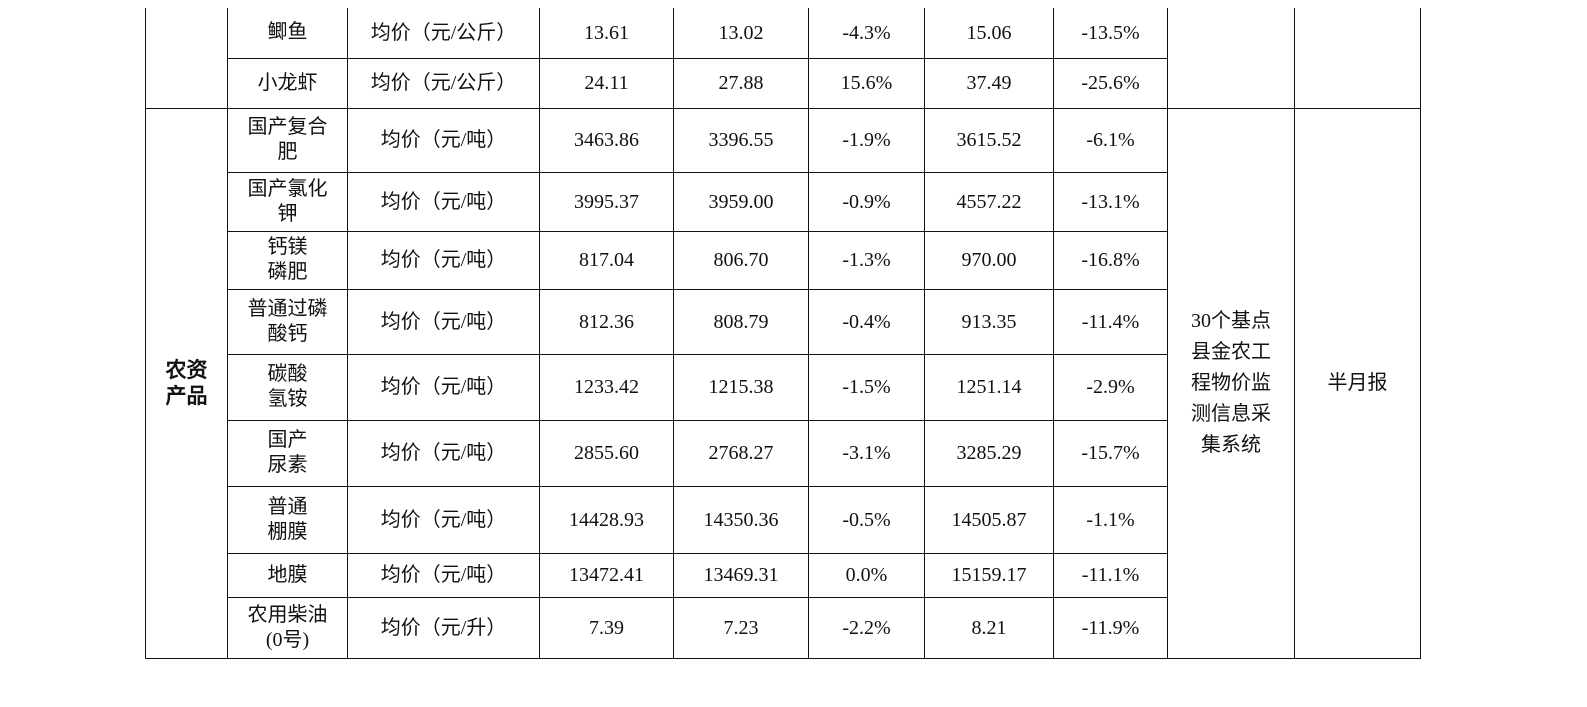 The height and width of the screenshot is (707, 1587). Describe the element at coordinates (287, 387) in the screenshot. I see `product-name: 碳酸氢铵` at that location.